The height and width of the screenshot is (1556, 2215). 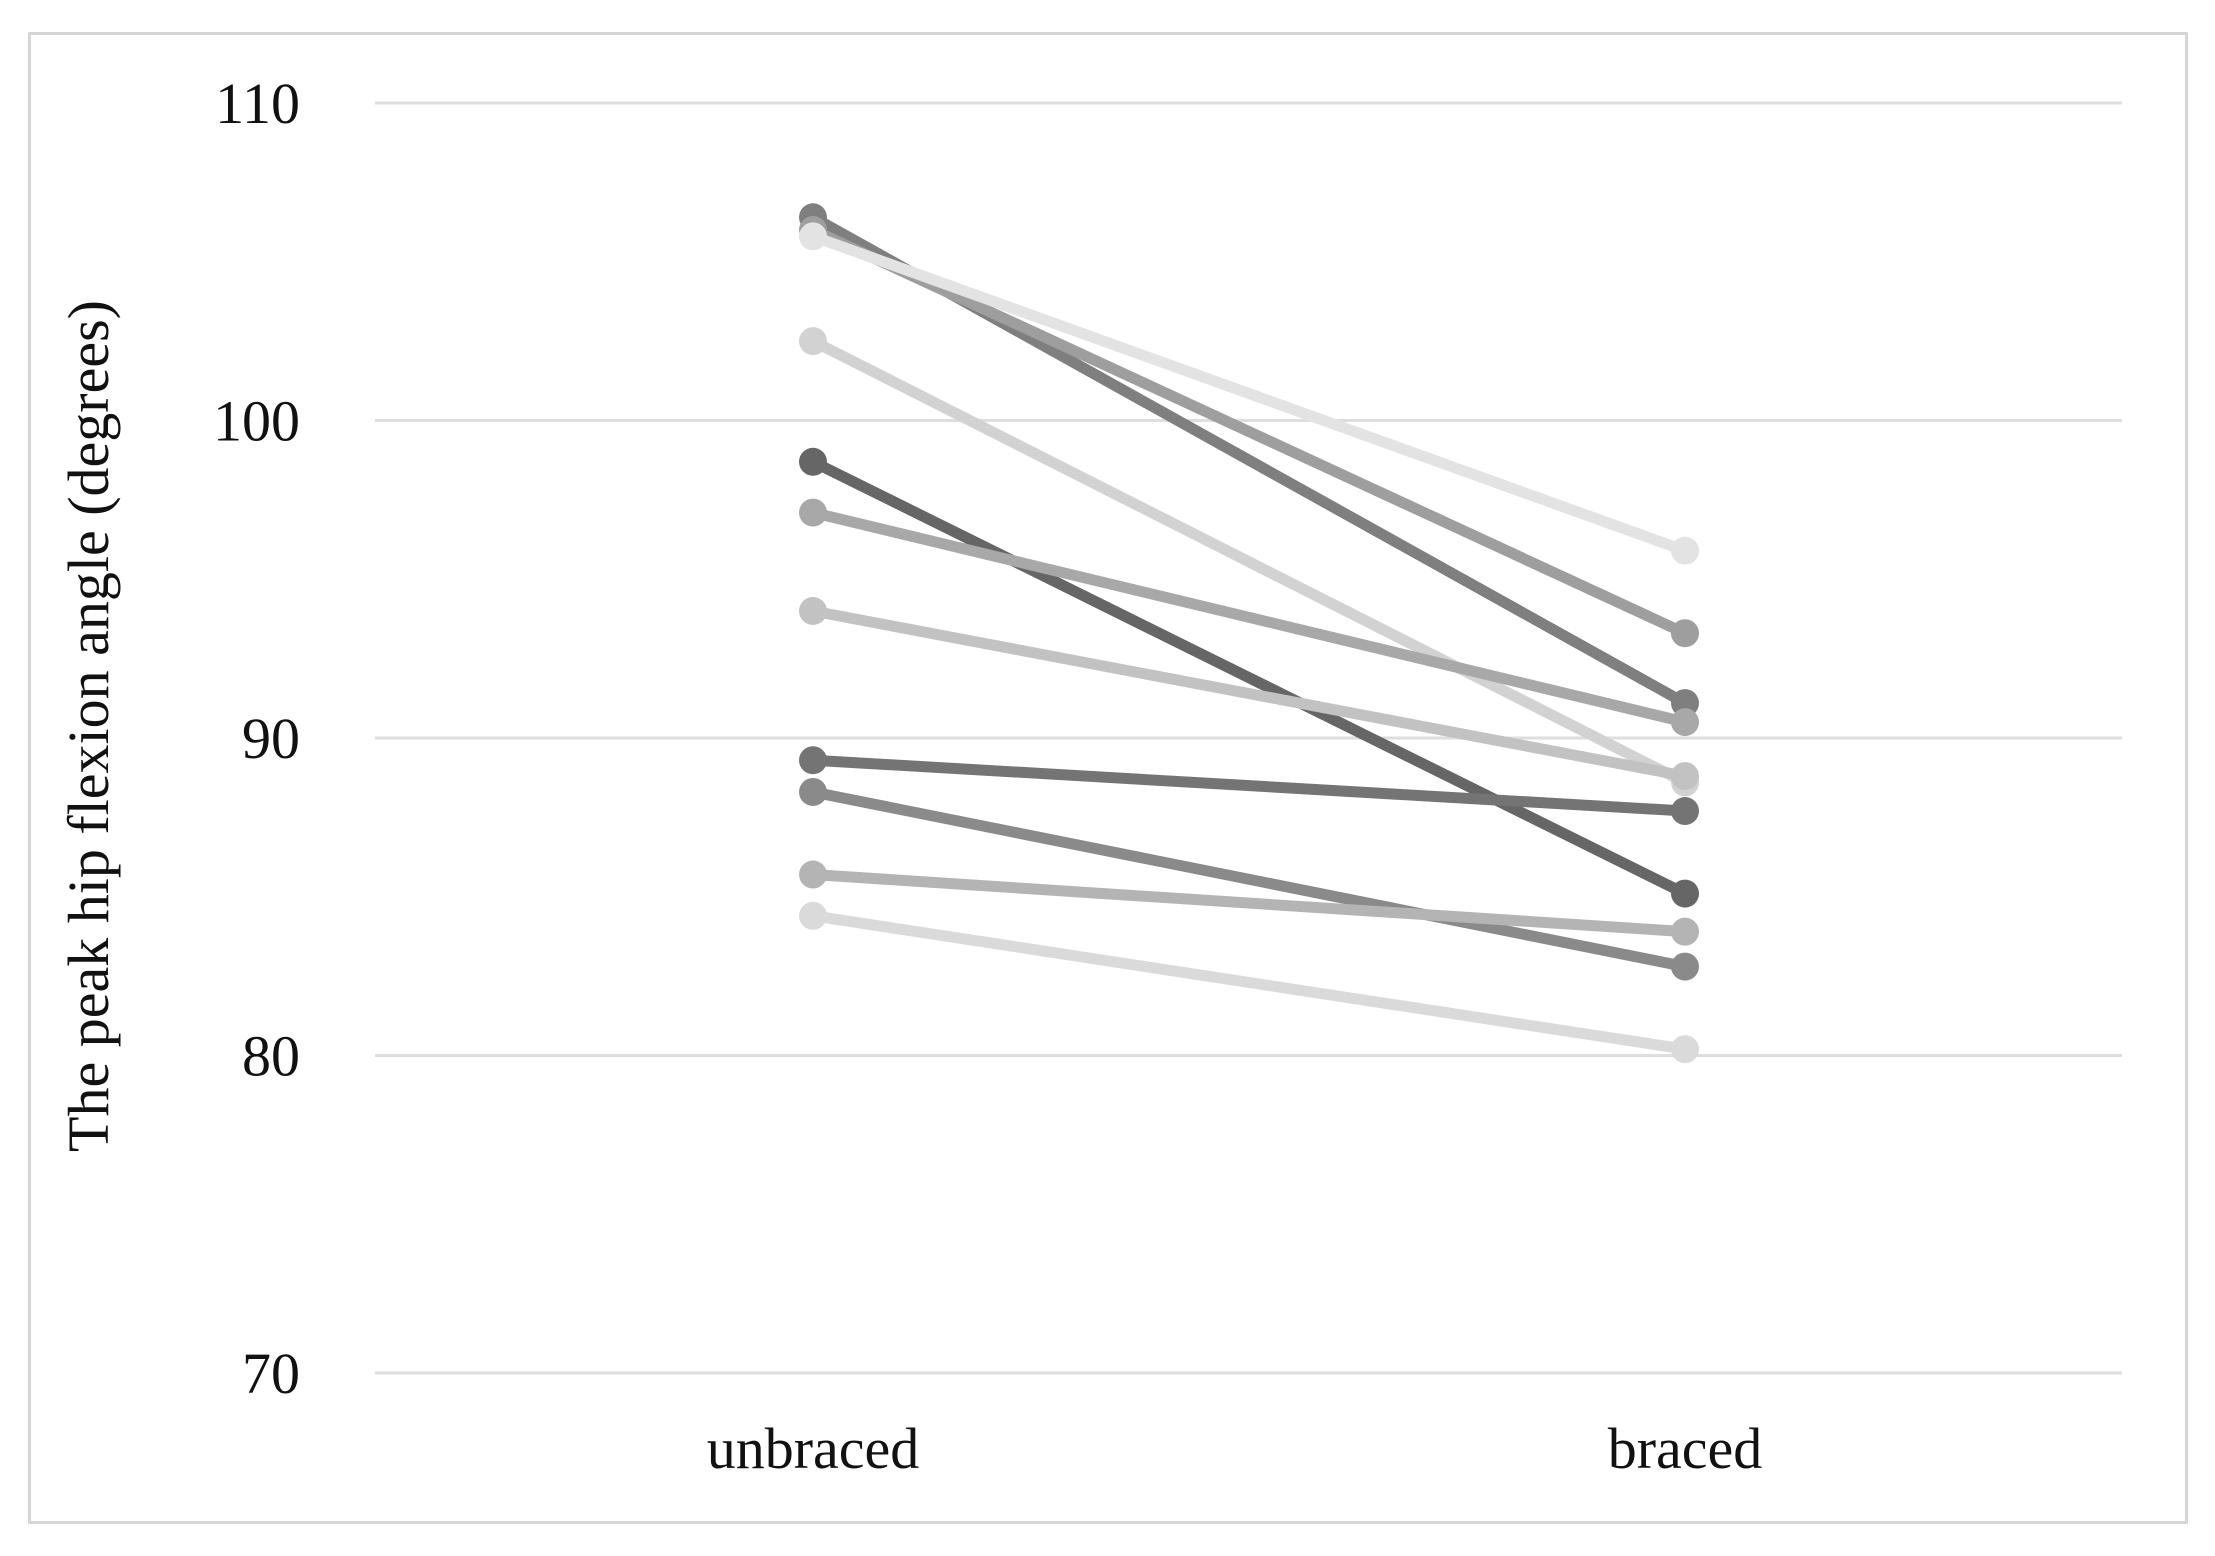 I want to click on x-axis-tick-labels: unbraced braced, so click(x=1235, y=1448).